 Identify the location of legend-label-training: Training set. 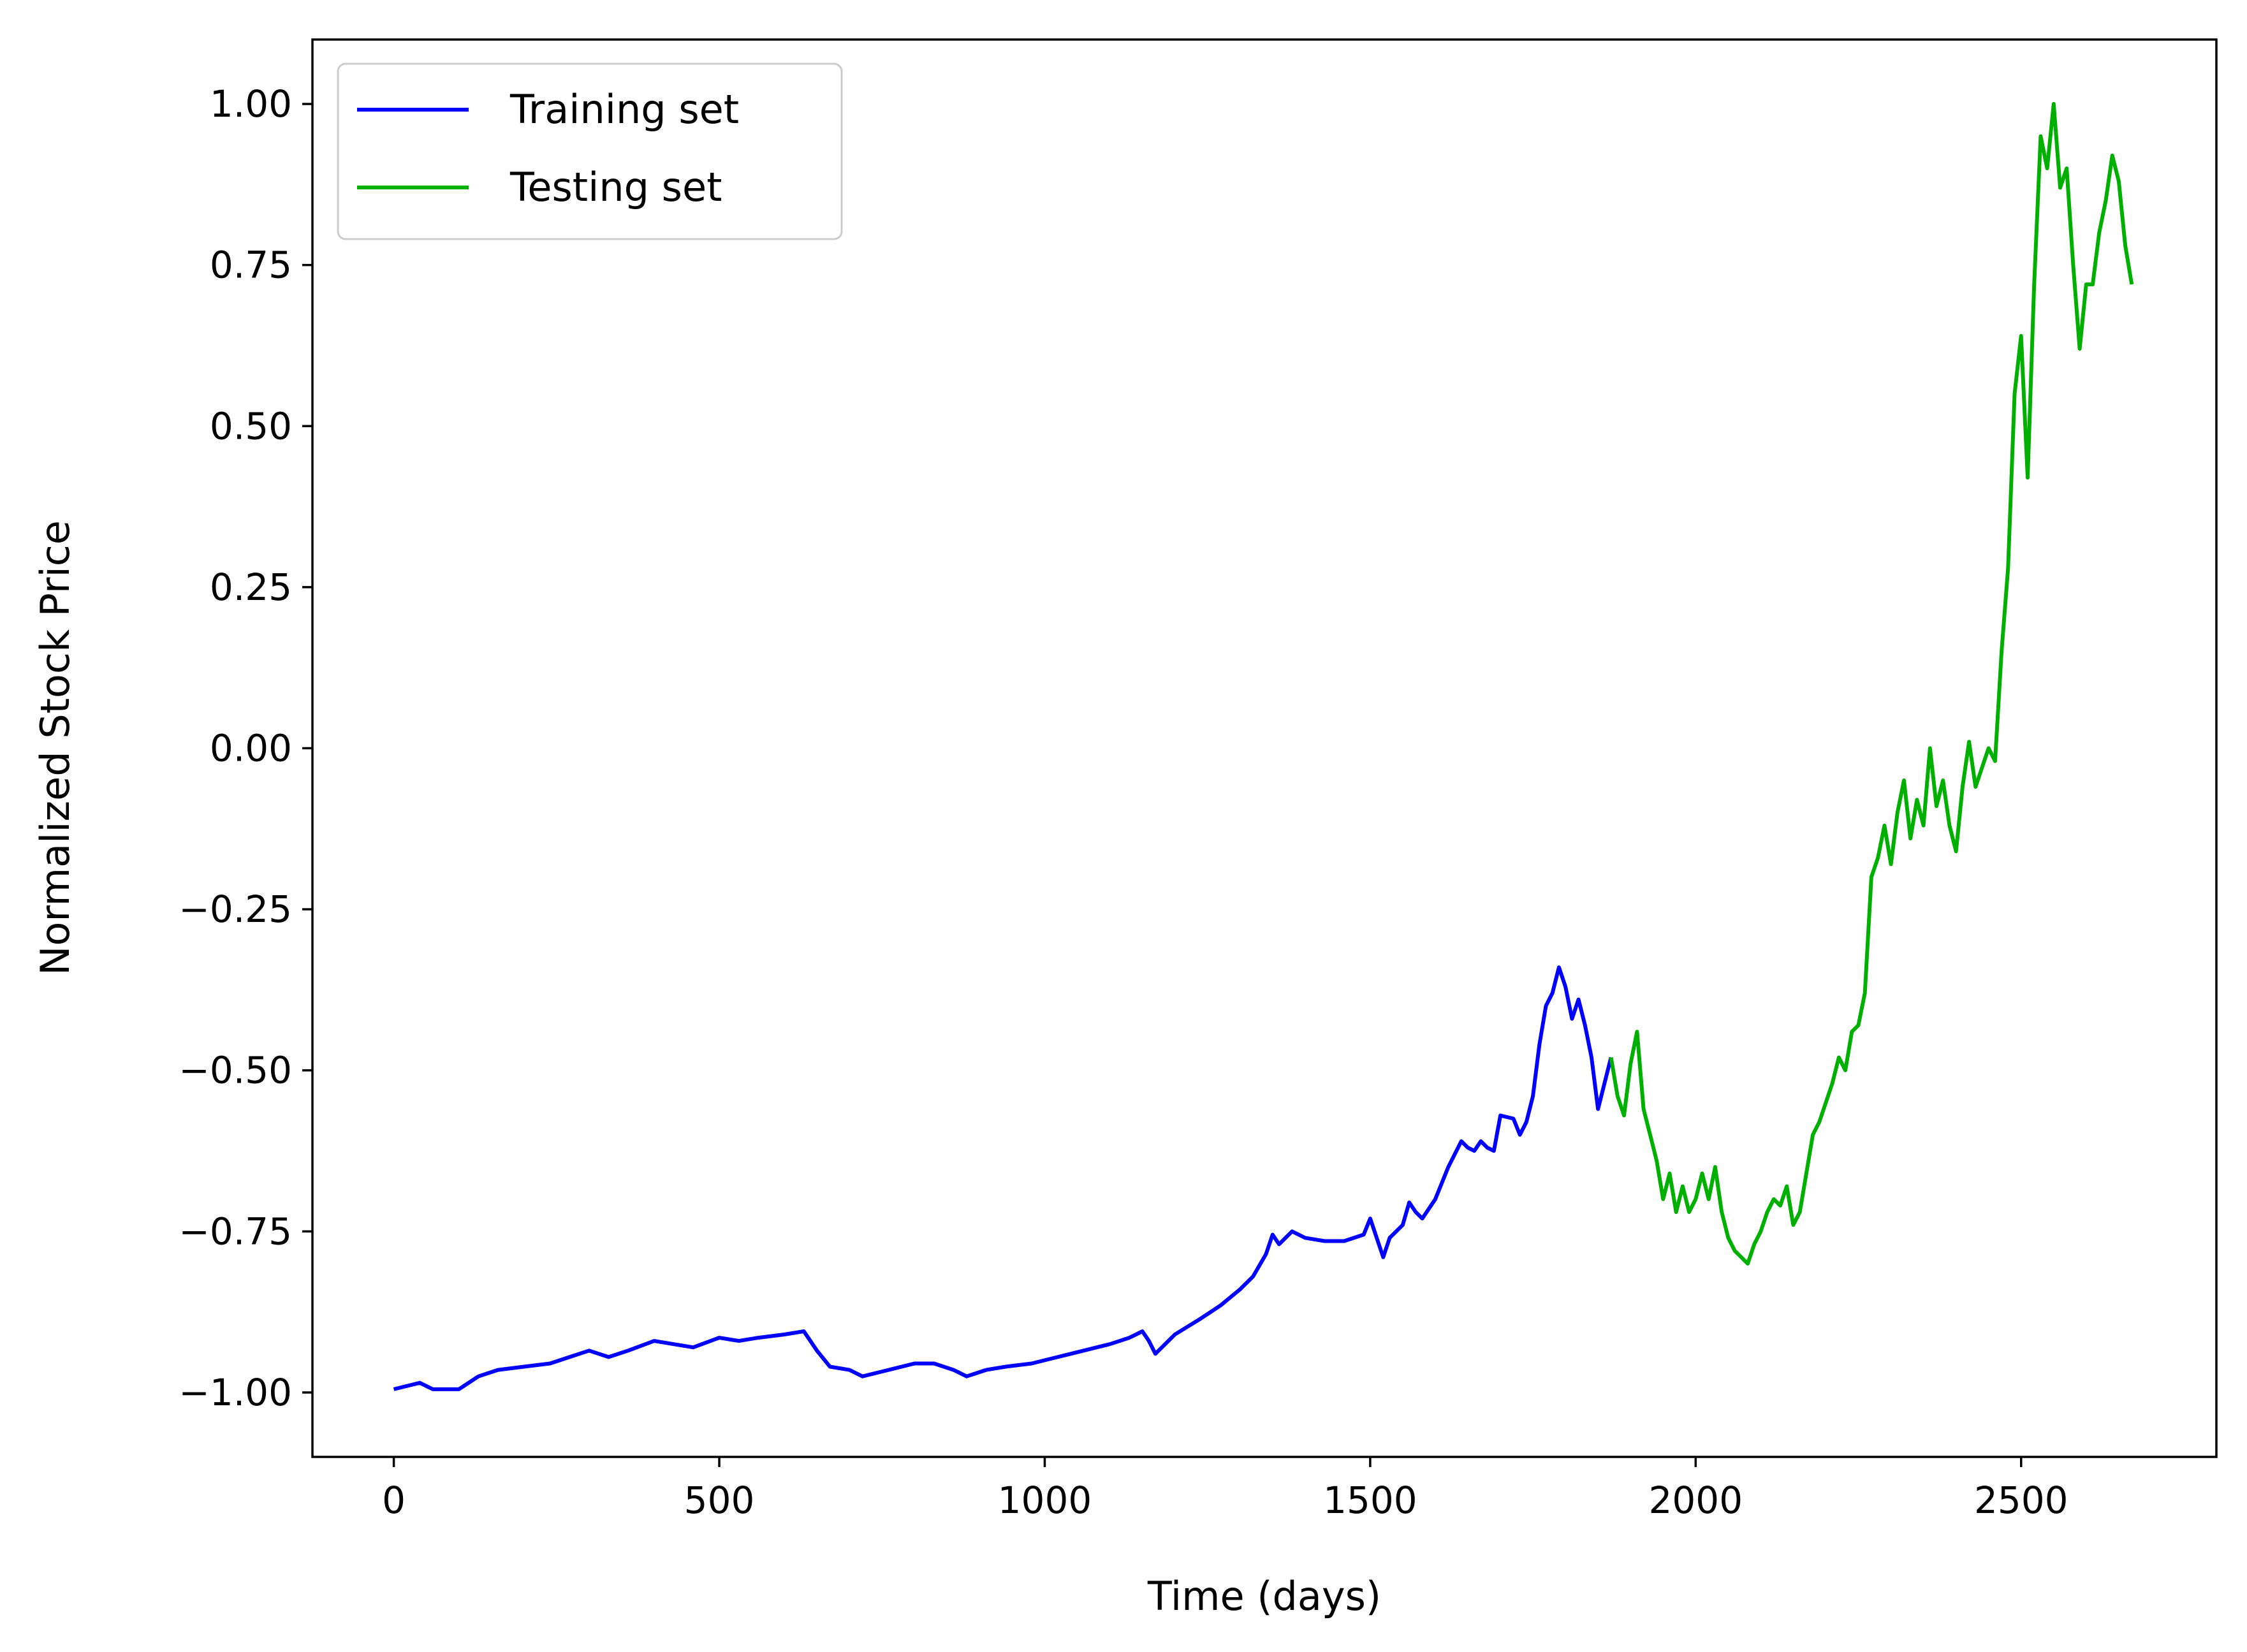
(624, 110).